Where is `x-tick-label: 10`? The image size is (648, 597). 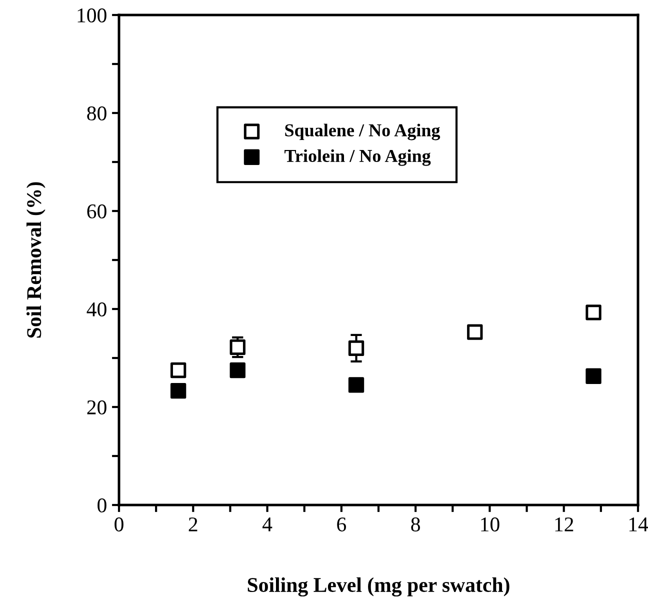
x-tick-label: 10 is located at coordinates (490, 524).